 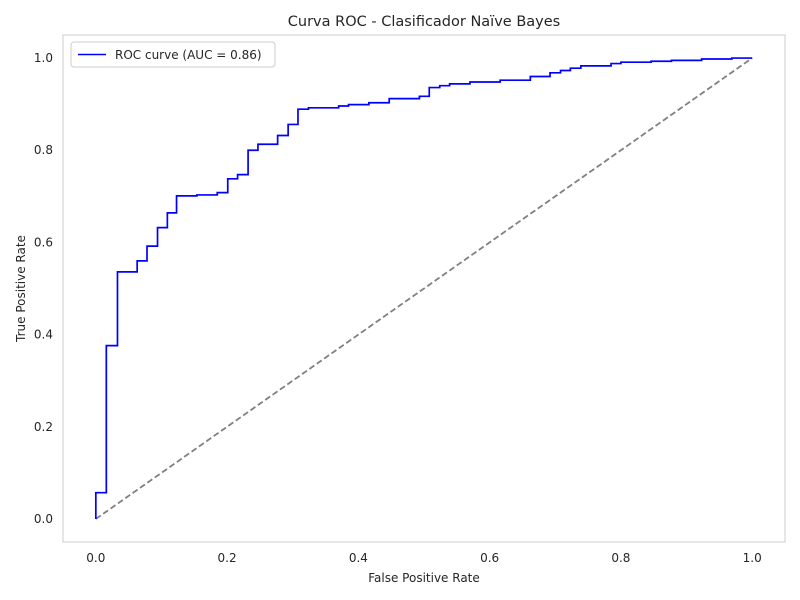 I want to click on y-tick-label: 0.6, so click(x=43, y=242).